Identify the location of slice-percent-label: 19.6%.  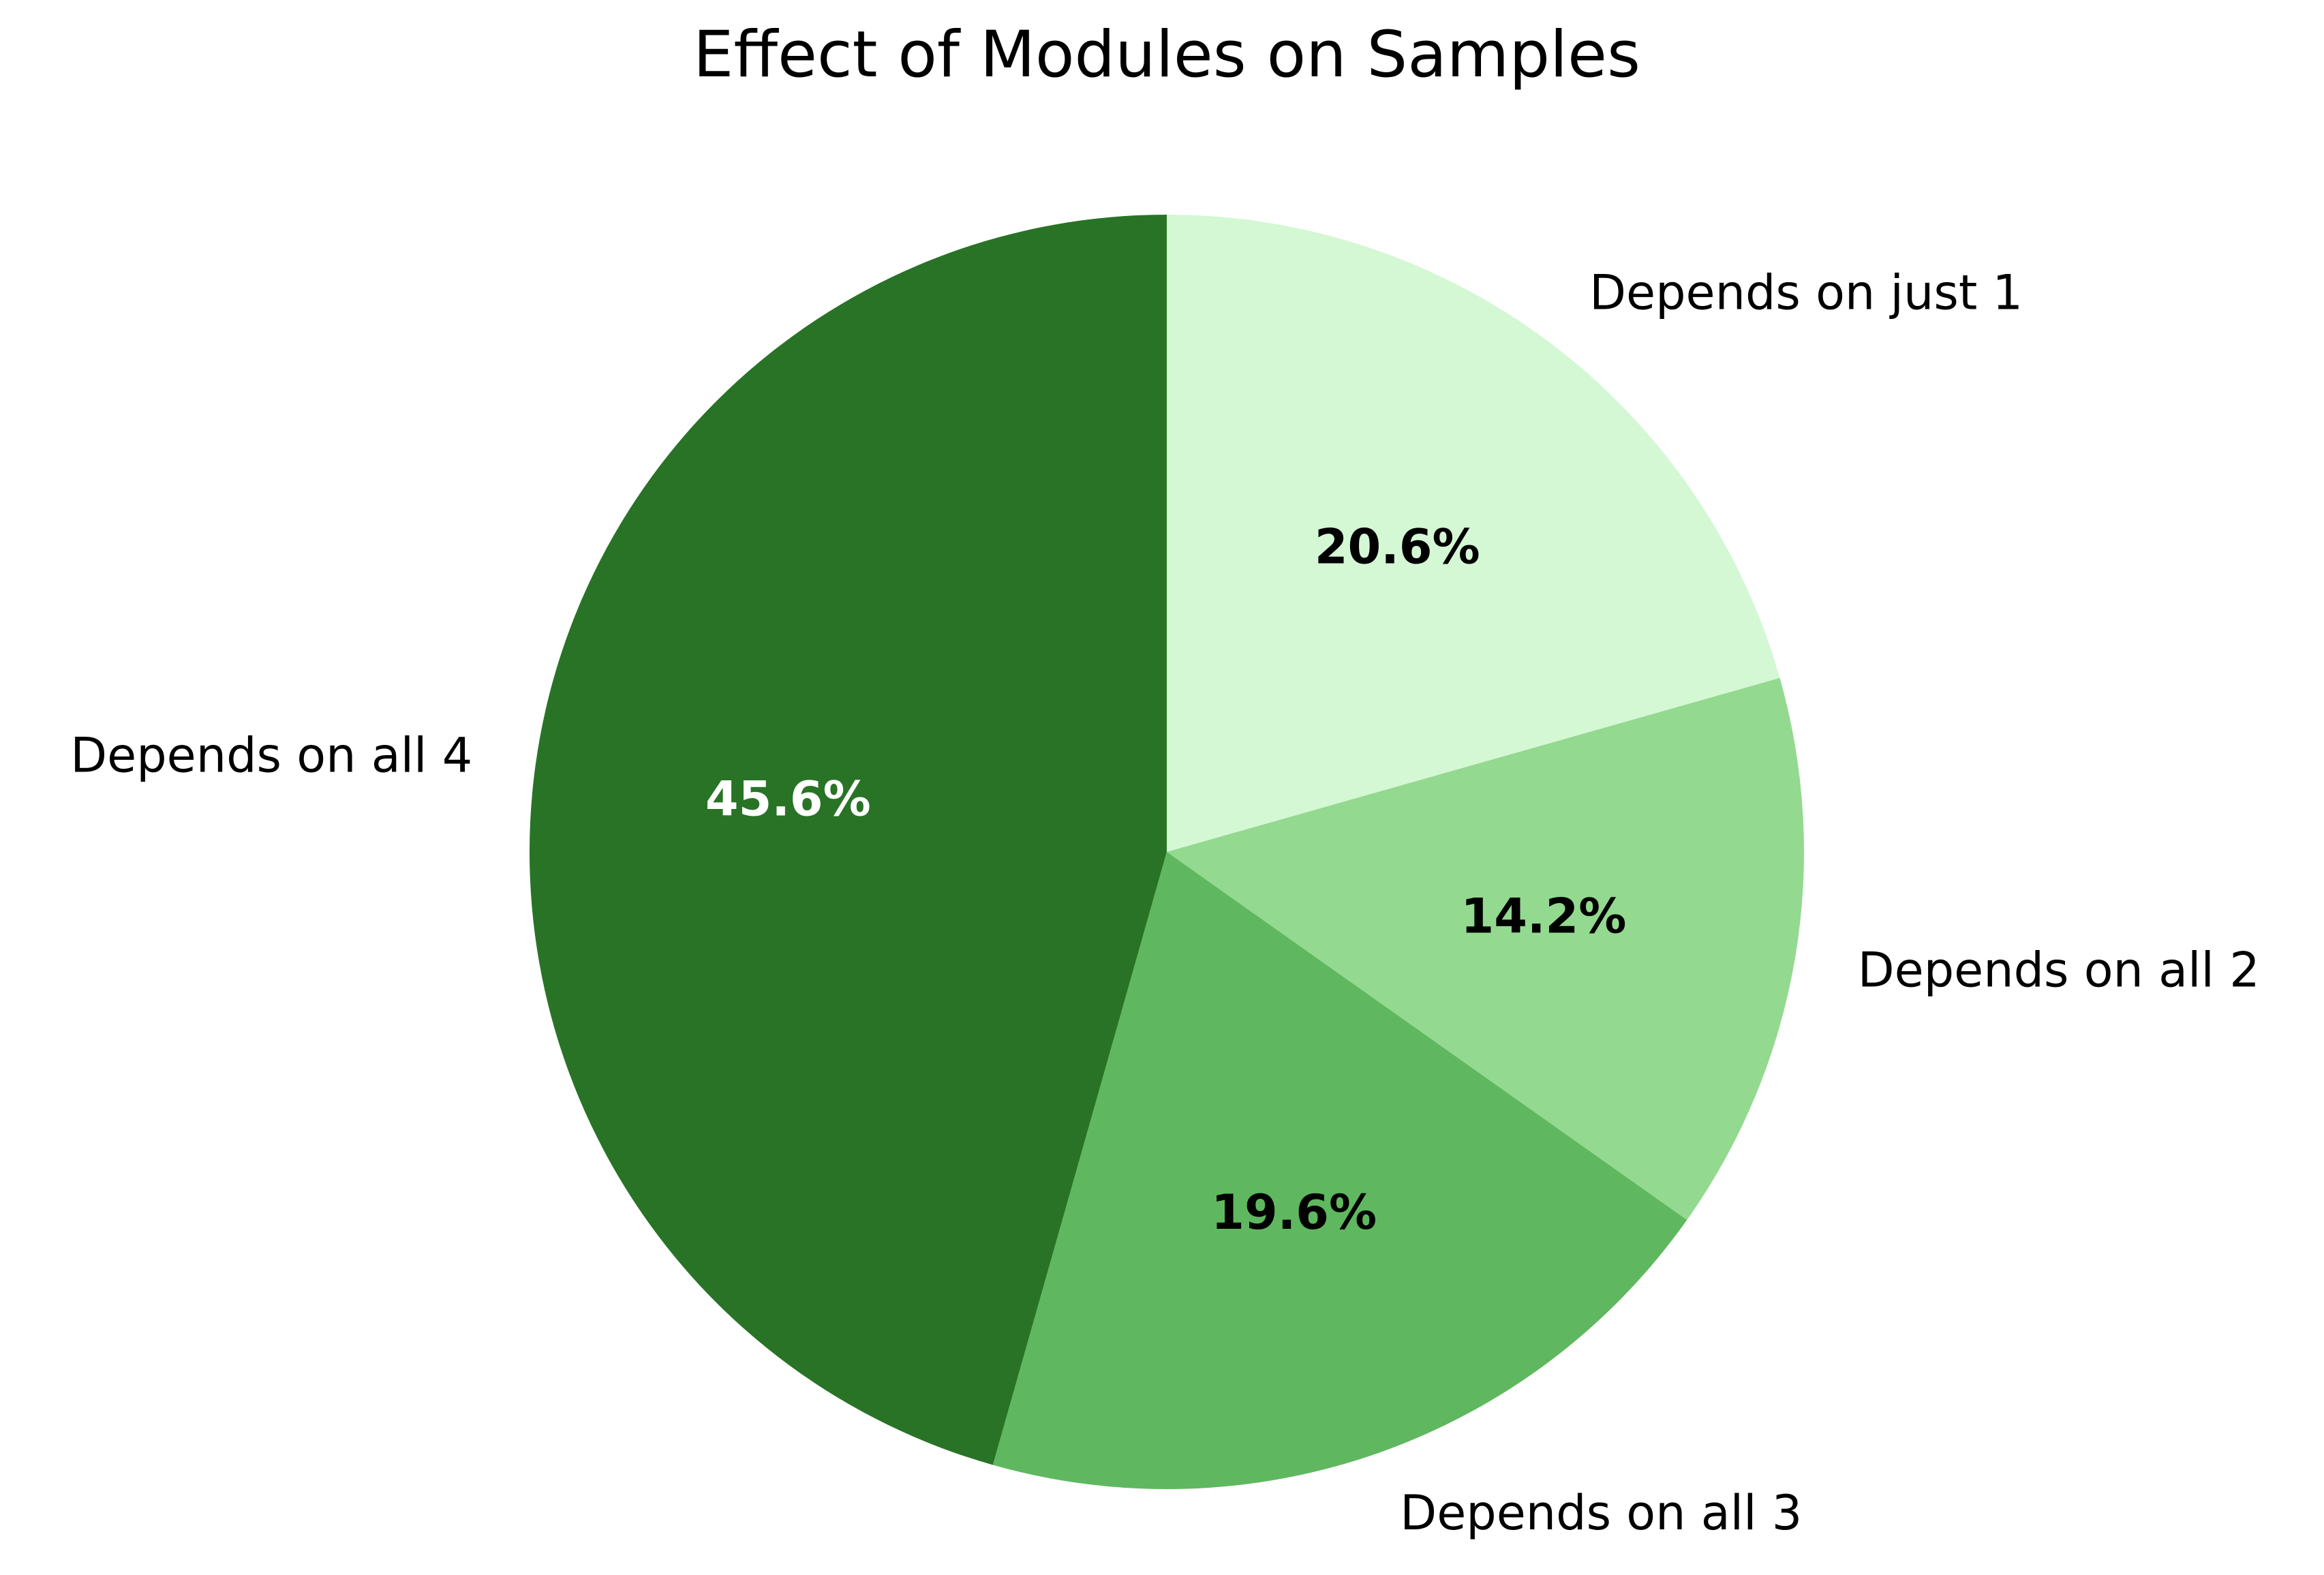
(1294, 1212).